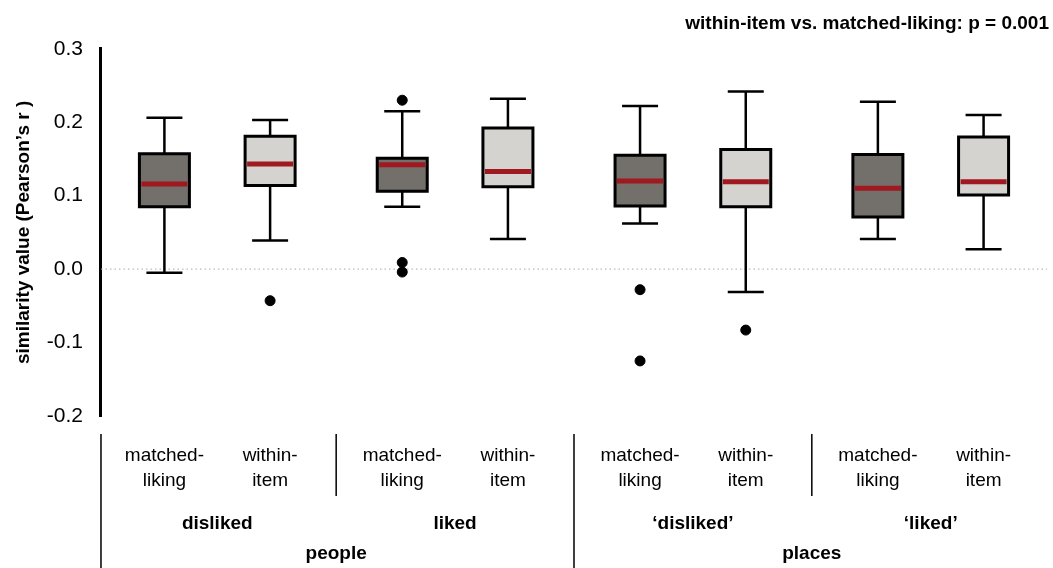 The height and width of the screenshot is (568, 1053). What do you see at coordinates (867, 22) in the screenshot?
I see `chart-title: within-item vs. matched-liking: p = 0.001` at bounding box center [867, 22].